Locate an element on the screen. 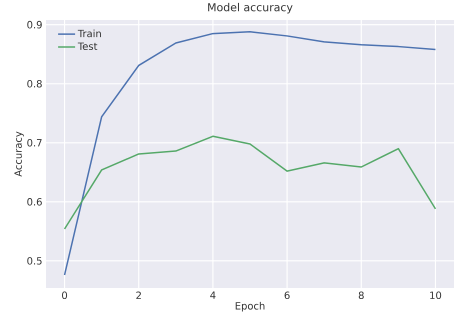 This screenshot has height=326, width=461. x-tick-label: 2 is located at coordinates (138, 295).